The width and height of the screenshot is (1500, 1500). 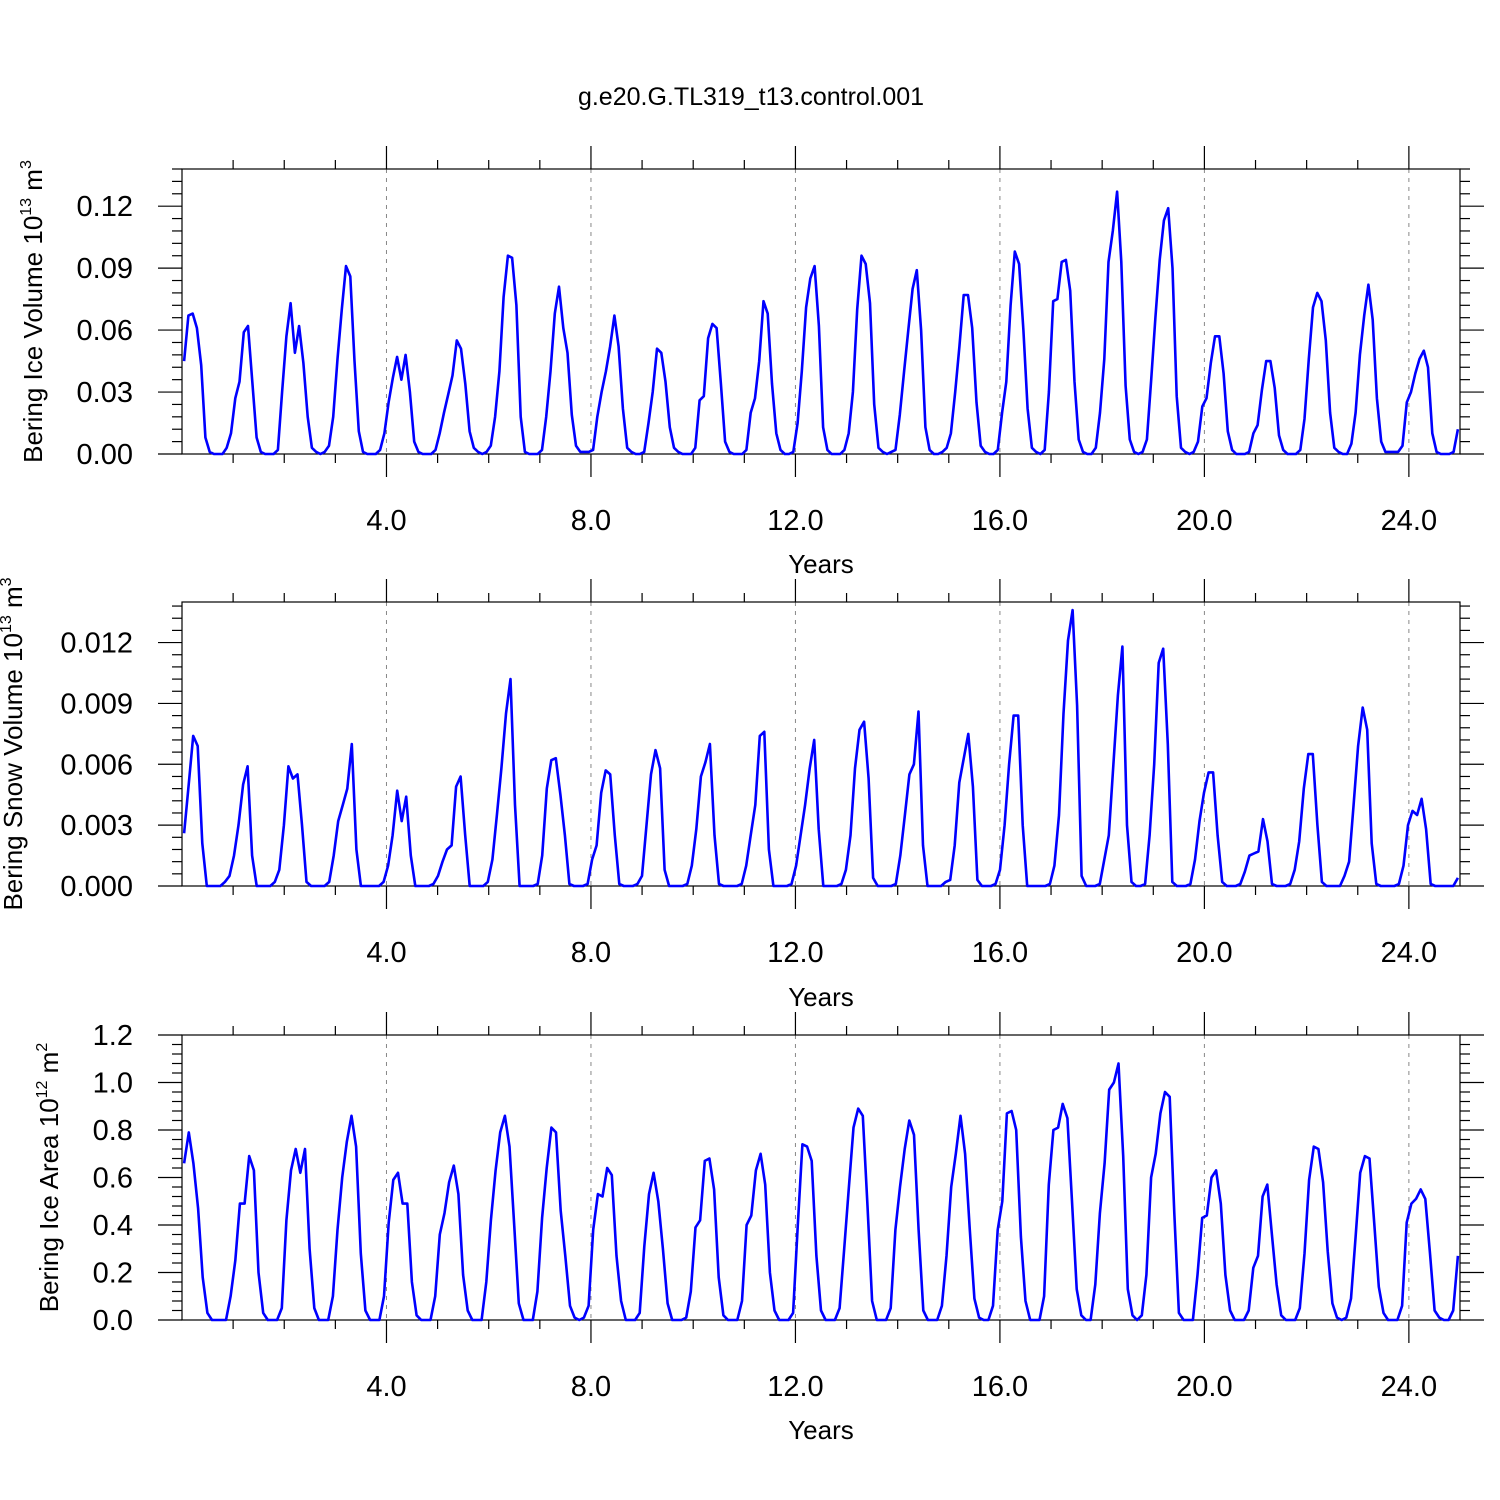 What do you see at coordinates (105, 207) in the screenshot?
I see `y-tick-label: 0.12` at bounding box center [105, 207].